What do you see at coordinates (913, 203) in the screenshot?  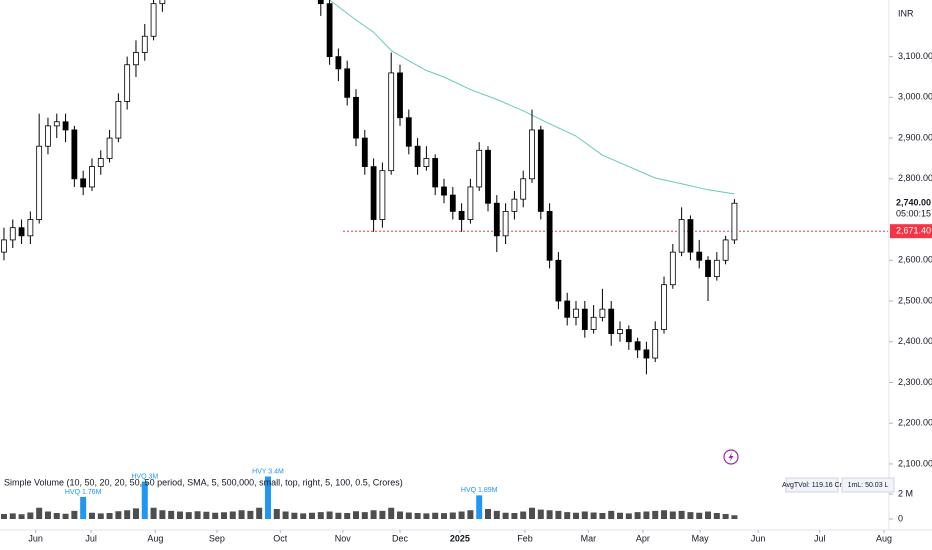 I see `last-price: 2,740.00` at bounding box center [913, 203].